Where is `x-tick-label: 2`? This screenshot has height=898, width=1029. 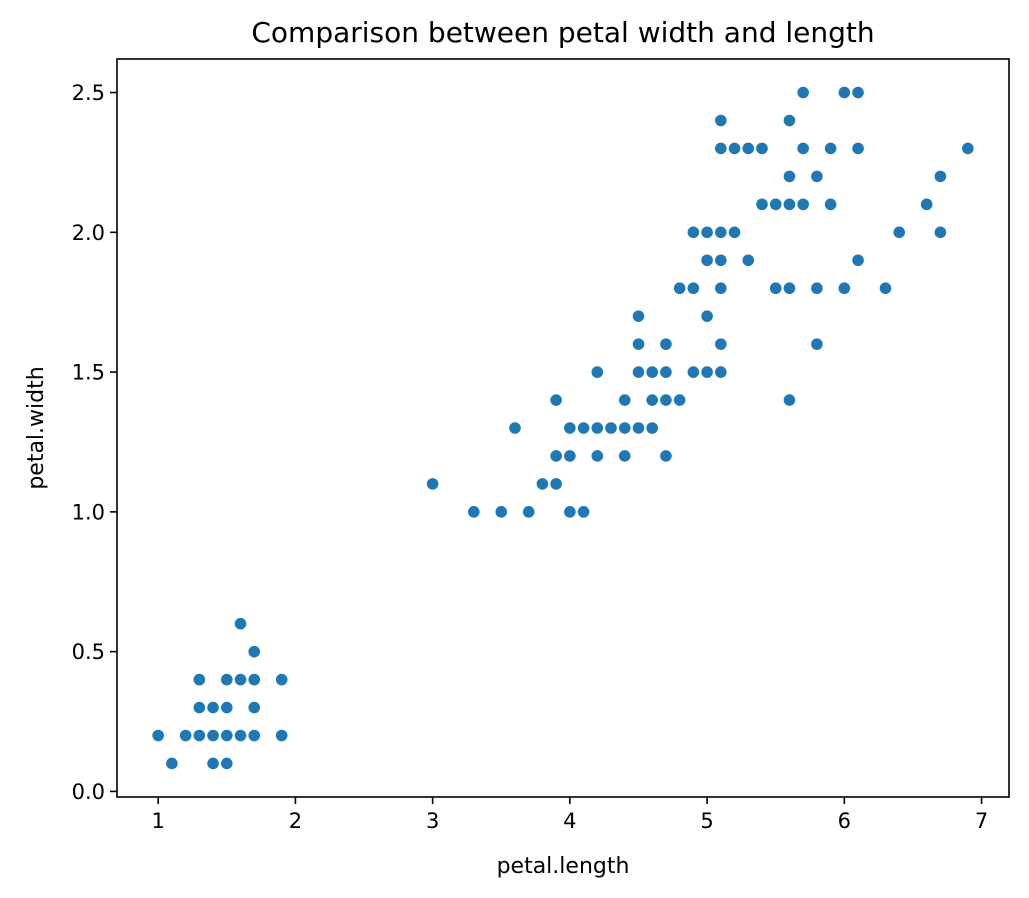 x-tick-label: 2 is located at coordinates (295, 821).